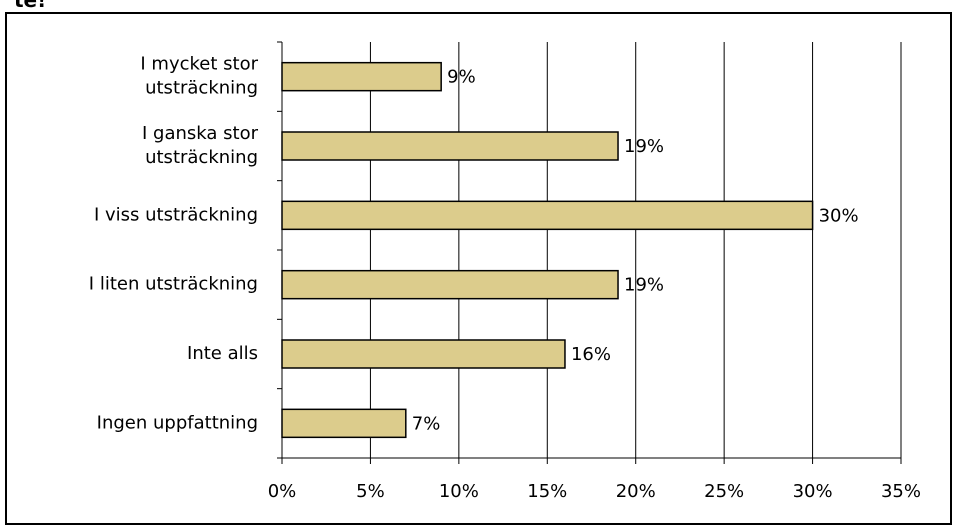 The width and height of the screenshot is (961, 529). I want to click on category-label: I ganska stor utsträckning, so click(200, 145).